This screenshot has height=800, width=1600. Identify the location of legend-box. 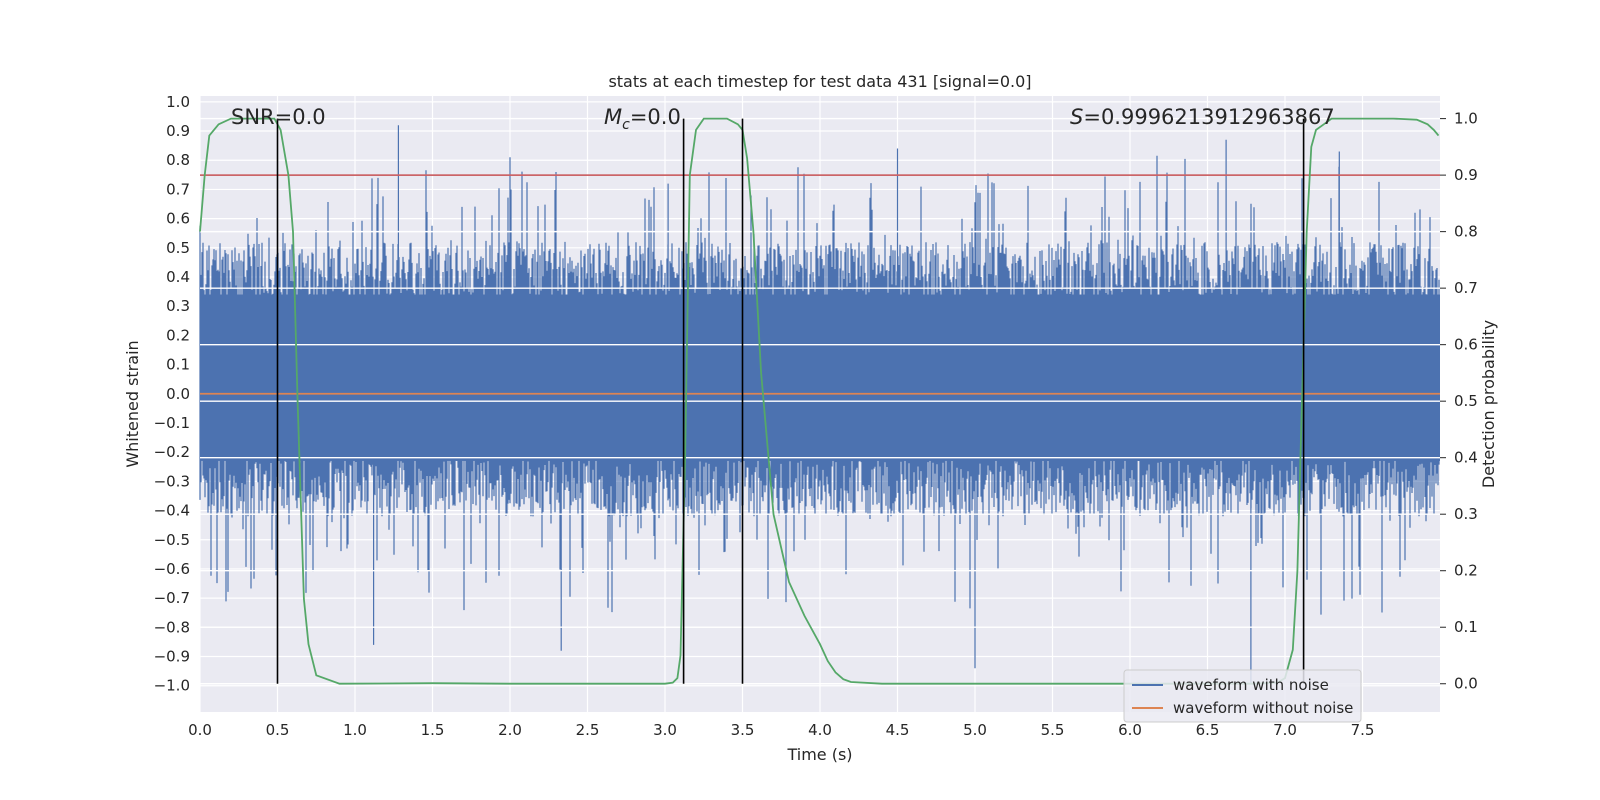
(1242, 696).